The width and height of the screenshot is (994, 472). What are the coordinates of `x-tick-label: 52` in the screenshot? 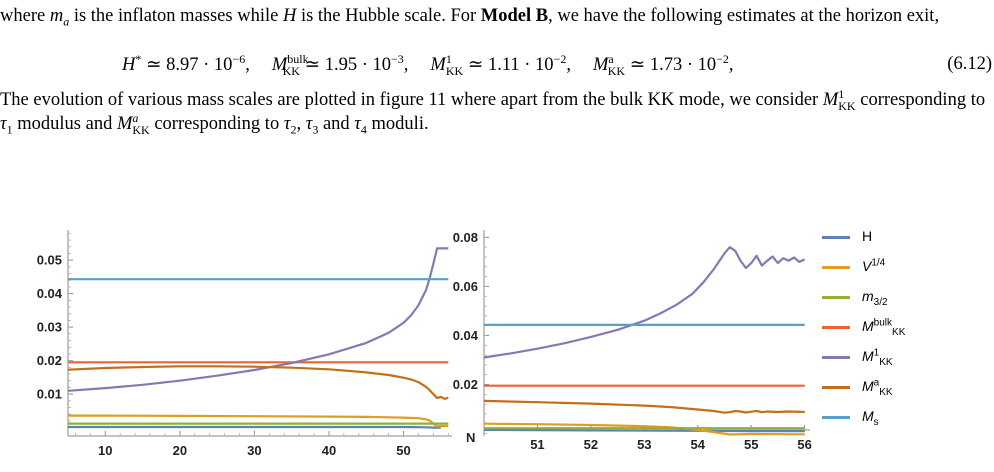 It's located at (591, 444).